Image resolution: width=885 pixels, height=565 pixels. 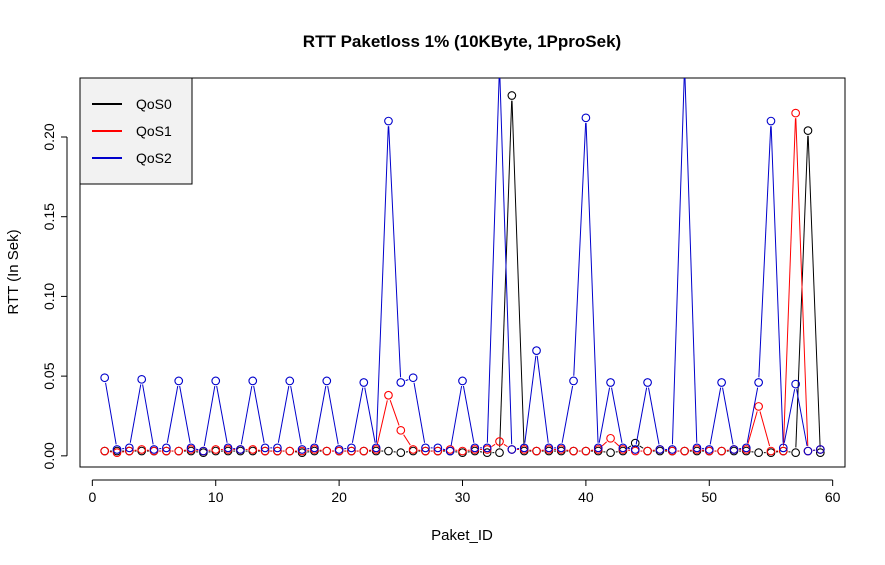 What do you see at coordinates (154, 104) in the screenshot?
I see `legend-label: QoS0` at bounding box center [154, 104].